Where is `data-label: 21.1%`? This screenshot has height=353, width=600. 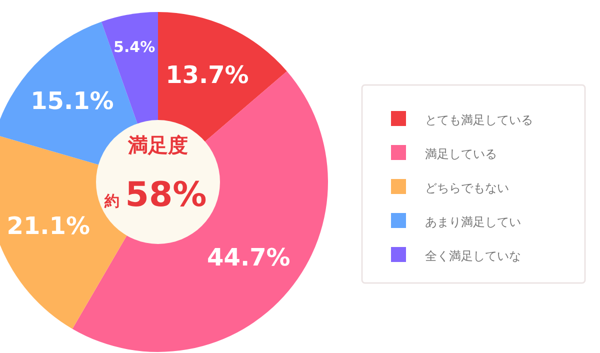
data-label: 21.1% is located at coordinates (48, 226).